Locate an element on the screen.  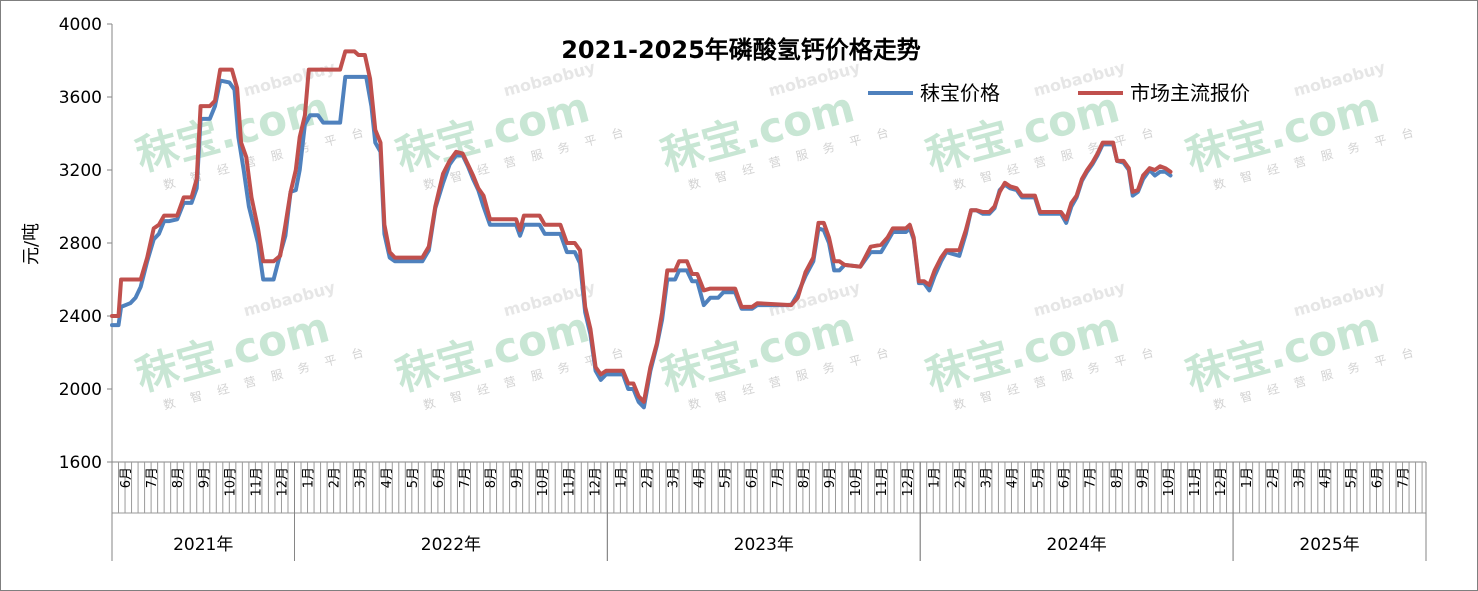
y-tick-label: 1600 is located at coordinates (80, 463).